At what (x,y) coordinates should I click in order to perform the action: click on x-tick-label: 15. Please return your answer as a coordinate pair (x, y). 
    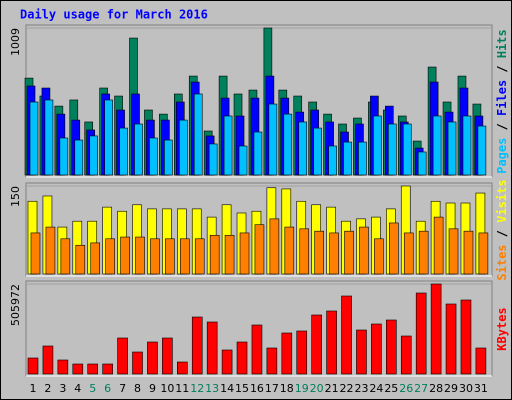
    Looking at the image, I should click on (242, 388).